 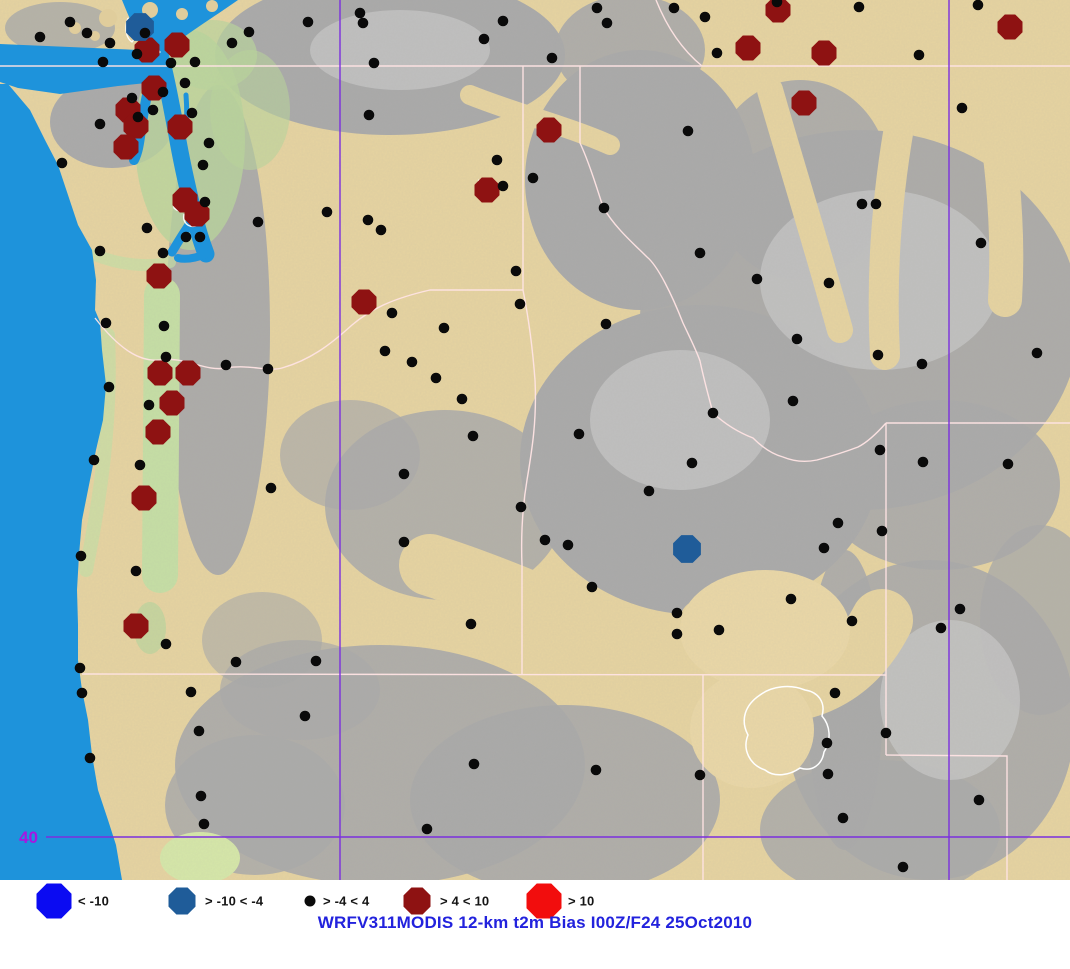 I want to click on legend-label: > 10, so click(x=581, y=901).